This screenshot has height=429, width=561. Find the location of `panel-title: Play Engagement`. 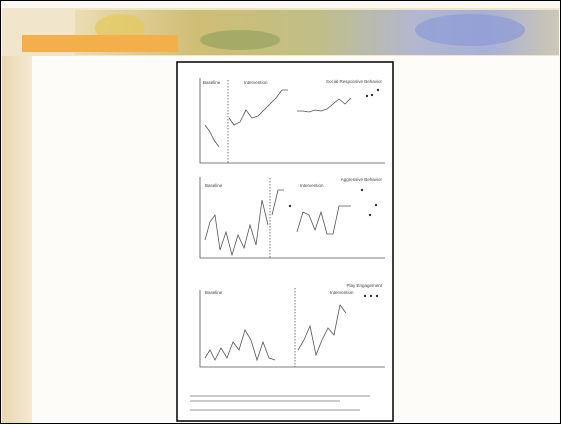

panel-title: Play Engagement is located at coordinates (364, 285).